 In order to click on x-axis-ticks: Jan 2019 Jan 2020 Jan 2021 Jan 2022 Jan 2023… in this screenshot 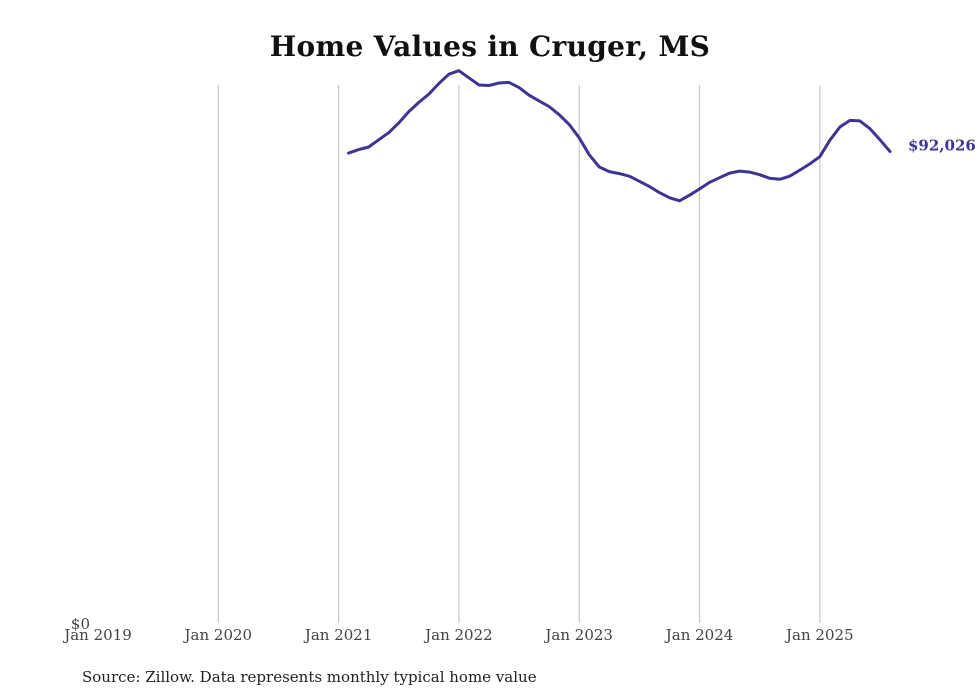, I will do `click(457, 635)`.